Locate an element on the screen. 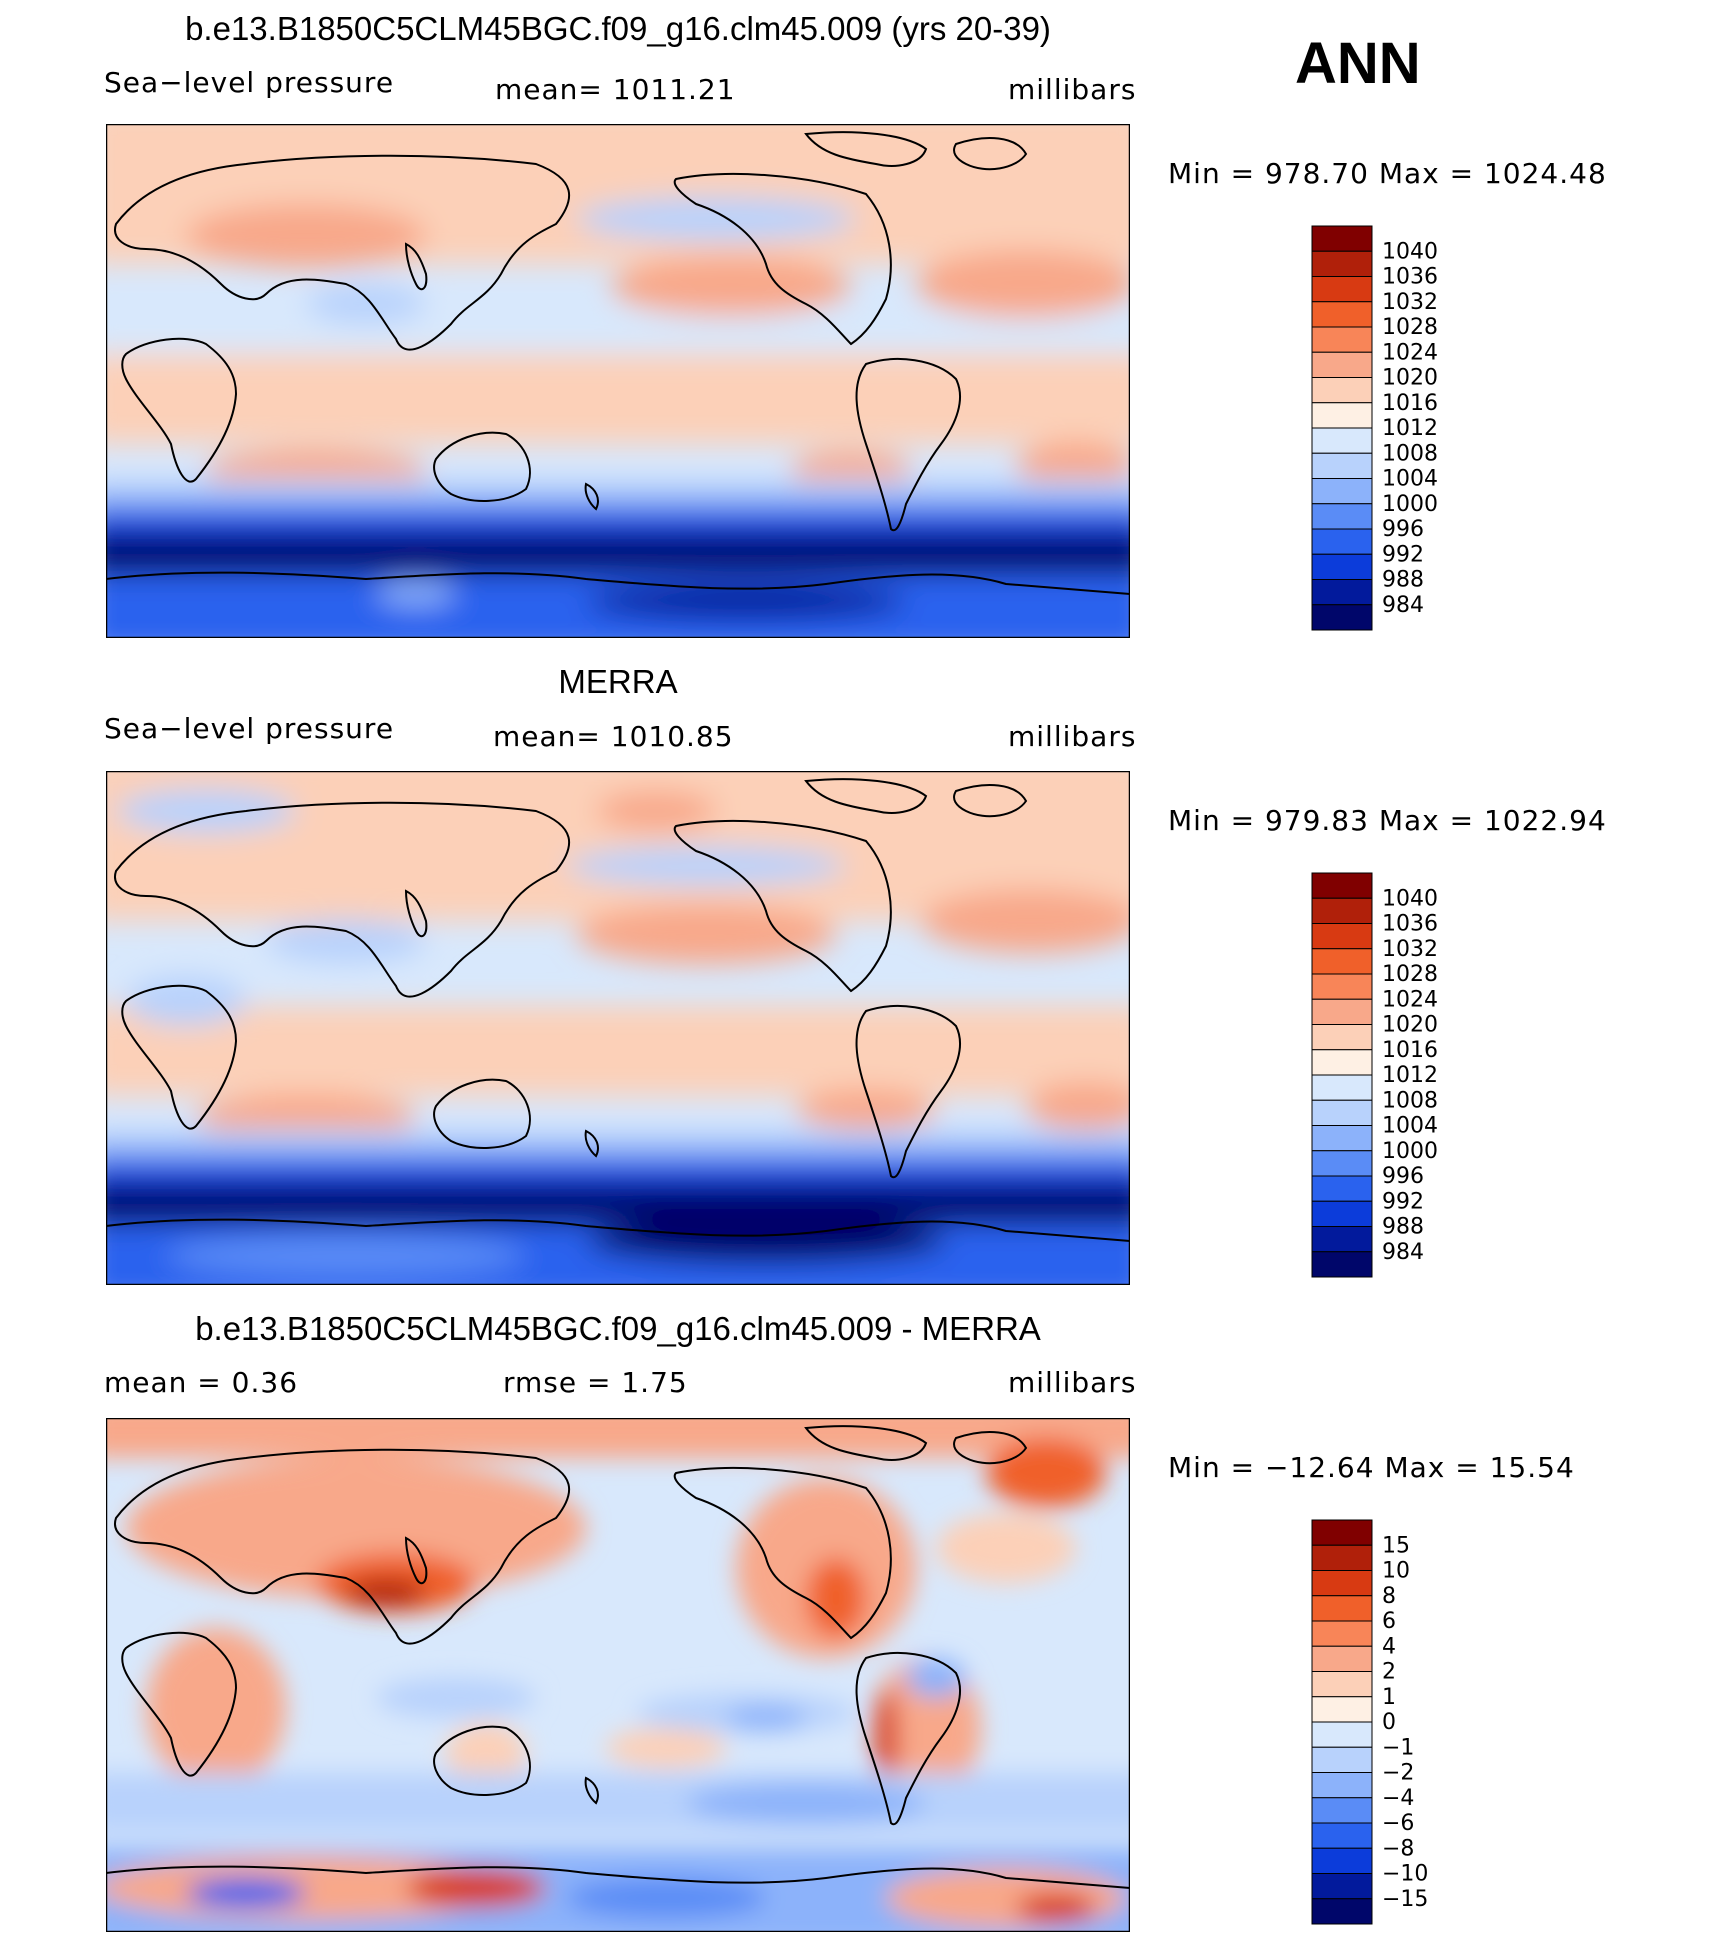 The image size is (1710, 1941). panel3-units-label: millibars is located at coordinates (1072, 1382).